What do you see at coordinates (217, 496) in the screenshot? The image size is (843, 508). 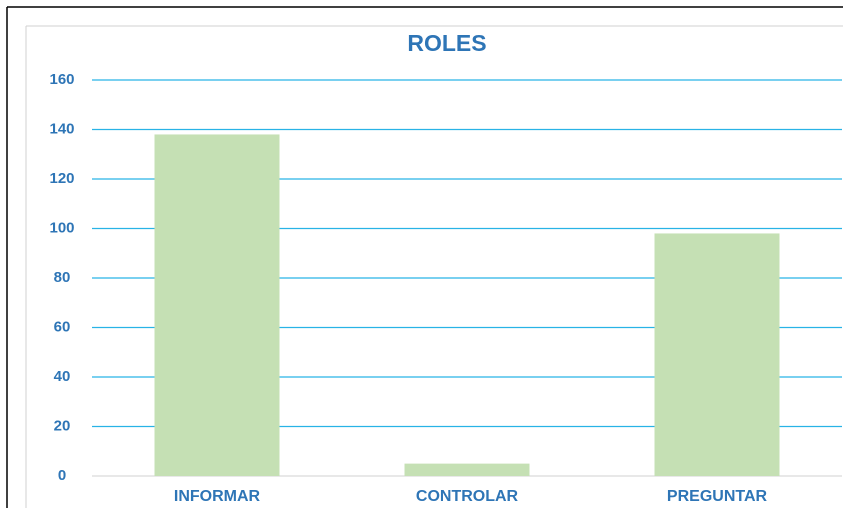 I see `x-tick-label: INFORMAR` at bounding box center [217, 496].